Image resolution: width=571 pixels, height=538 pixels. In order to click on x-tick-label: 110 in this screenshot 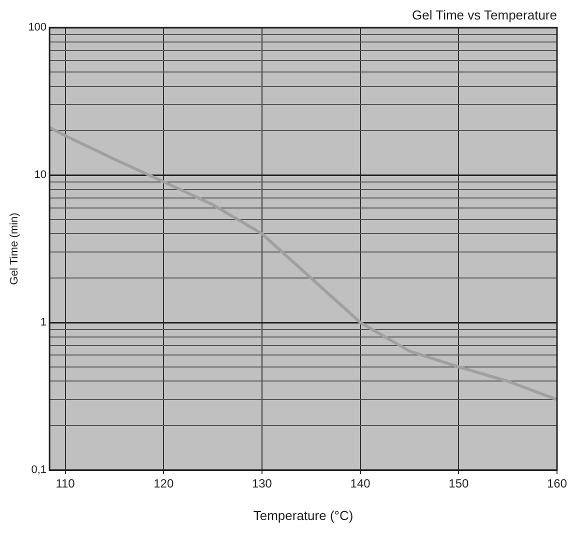, I will do `click(66, 483)`.